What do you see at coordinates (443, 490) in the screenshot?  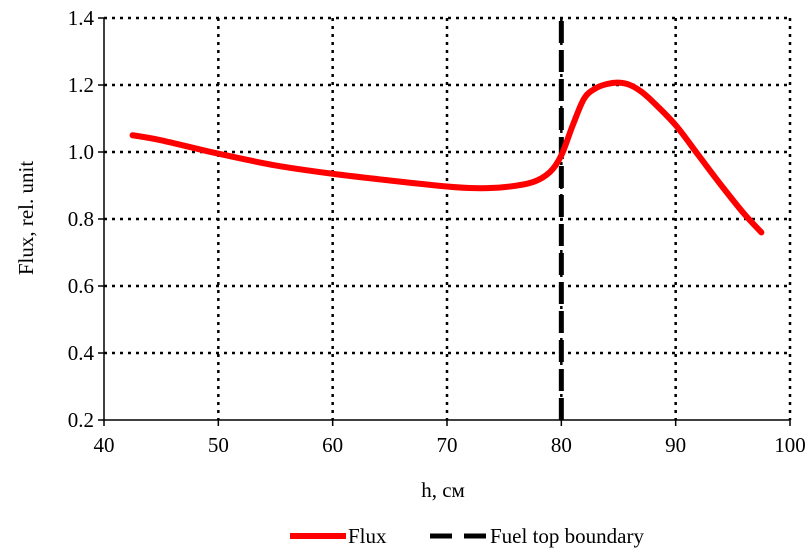 I see `x-axis-label: h, см` at bounding box center [443, 490].